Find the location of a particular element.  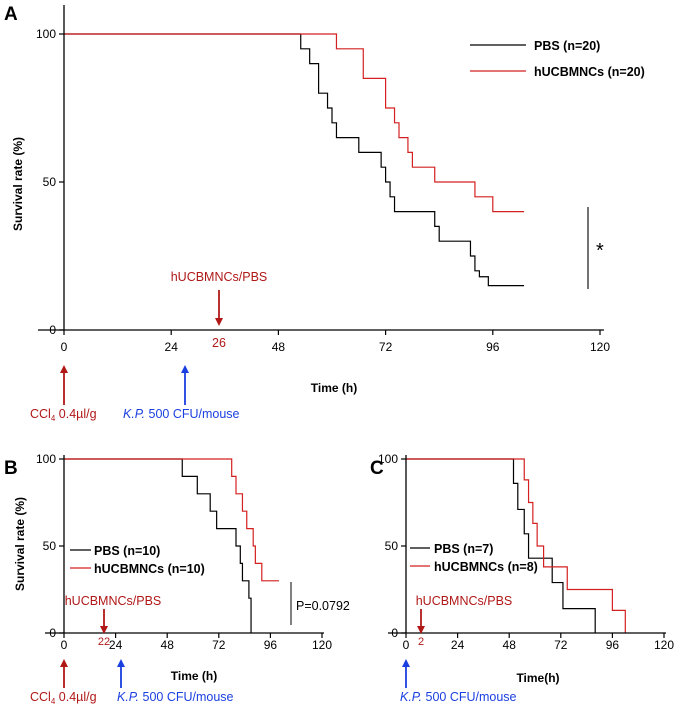

treatment-label-b: hUCBMNCs/PBS is located at coordinates (113, 601).